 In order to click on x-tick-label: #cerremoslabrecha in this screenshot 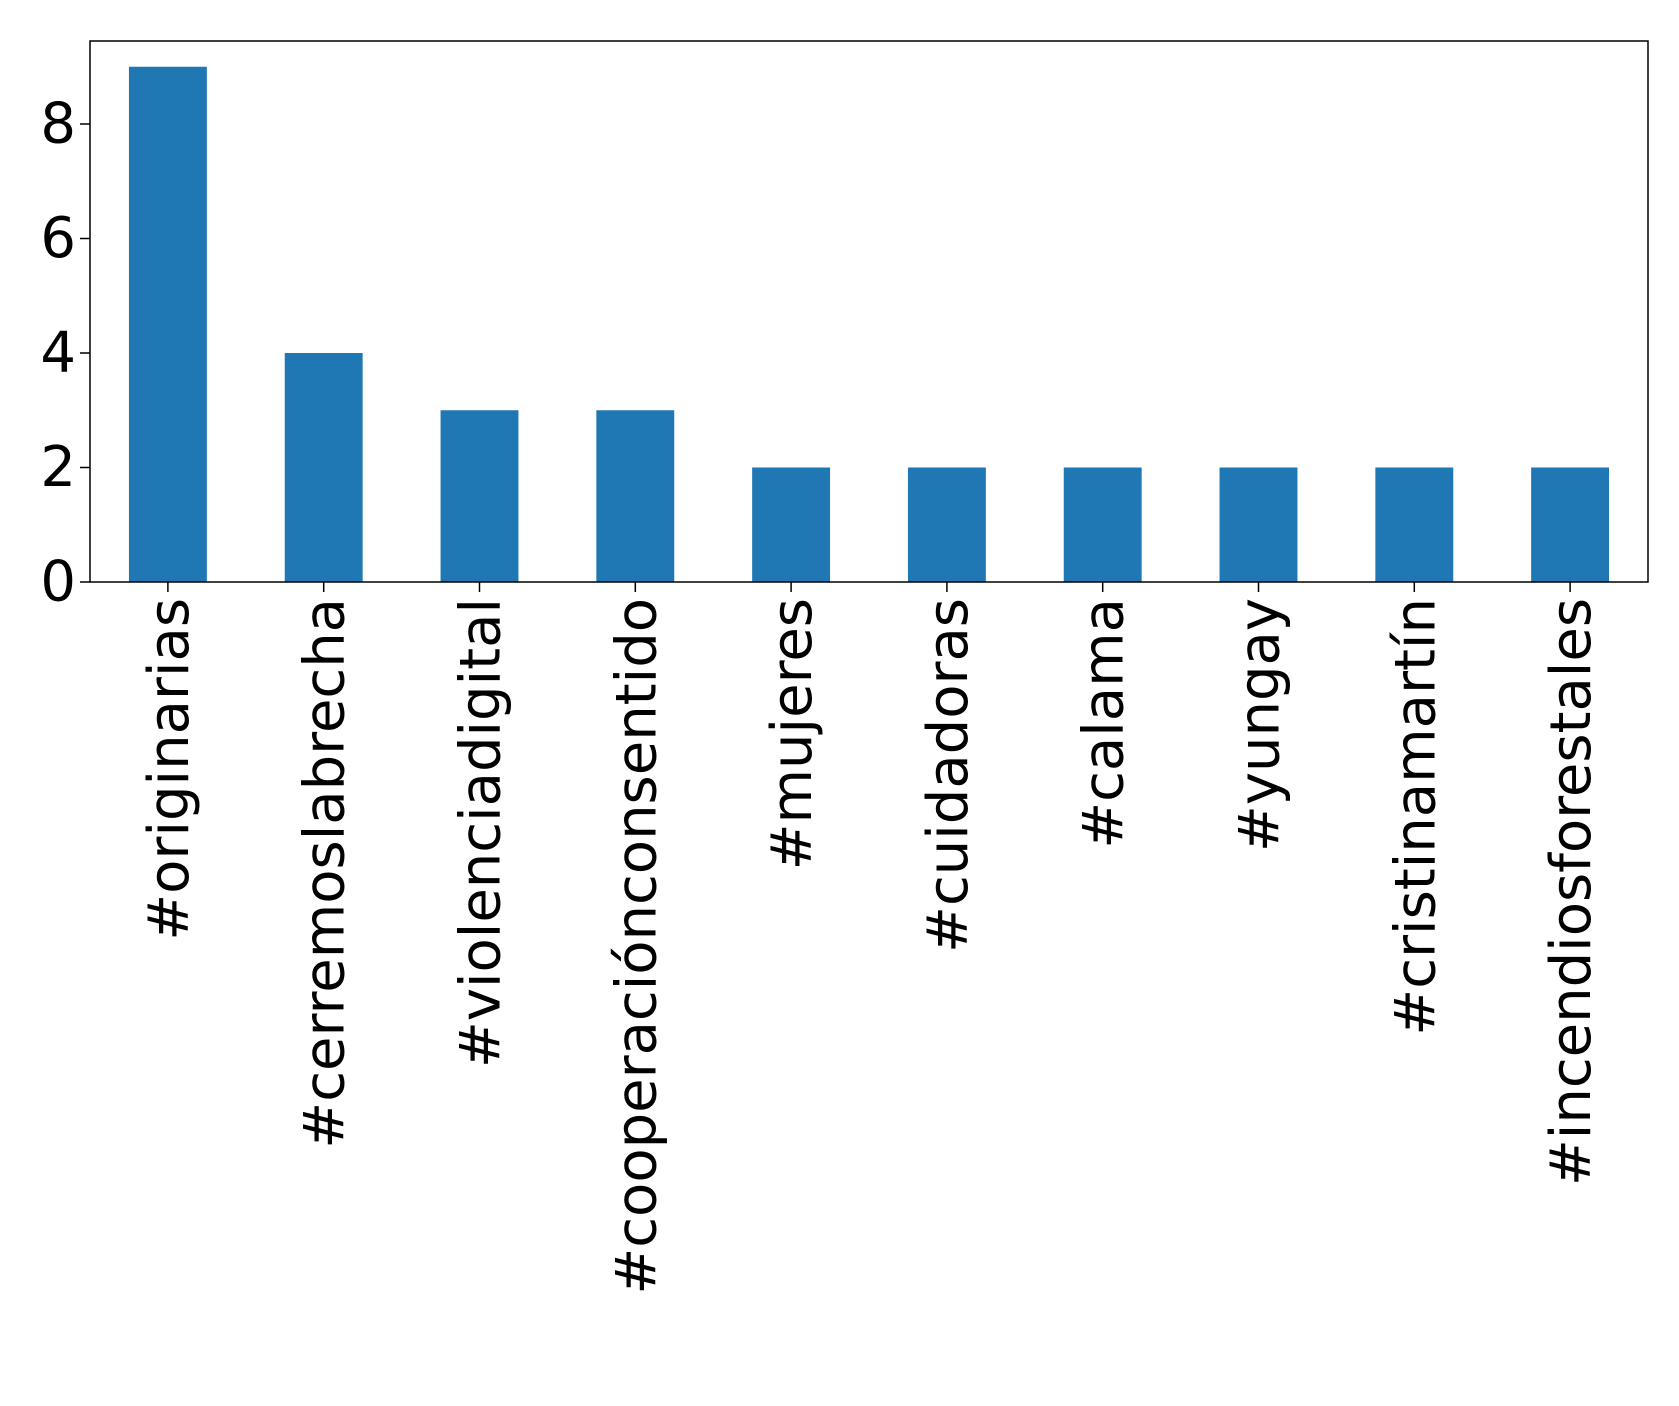, I will do `click(325, 873)`.